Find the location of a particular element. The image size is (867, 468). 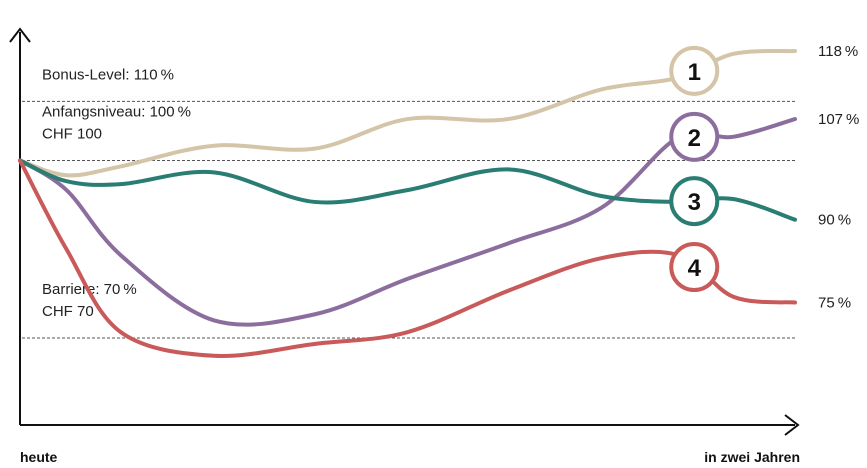

series-end-labels: 118 % 107 % 90 % 75 % is located at coordinates (838, 177).